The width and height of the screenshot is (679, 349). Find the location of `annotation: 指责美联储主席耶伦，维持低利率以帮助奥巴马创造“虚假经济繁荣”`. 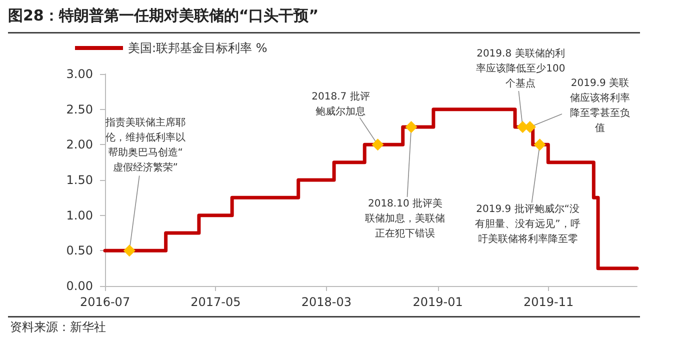

annotation: 指责美联储主席耶伦，维持低利率以帮助奥巴马创造“虚假经济繁荣” is located at coordinates (145, 145).